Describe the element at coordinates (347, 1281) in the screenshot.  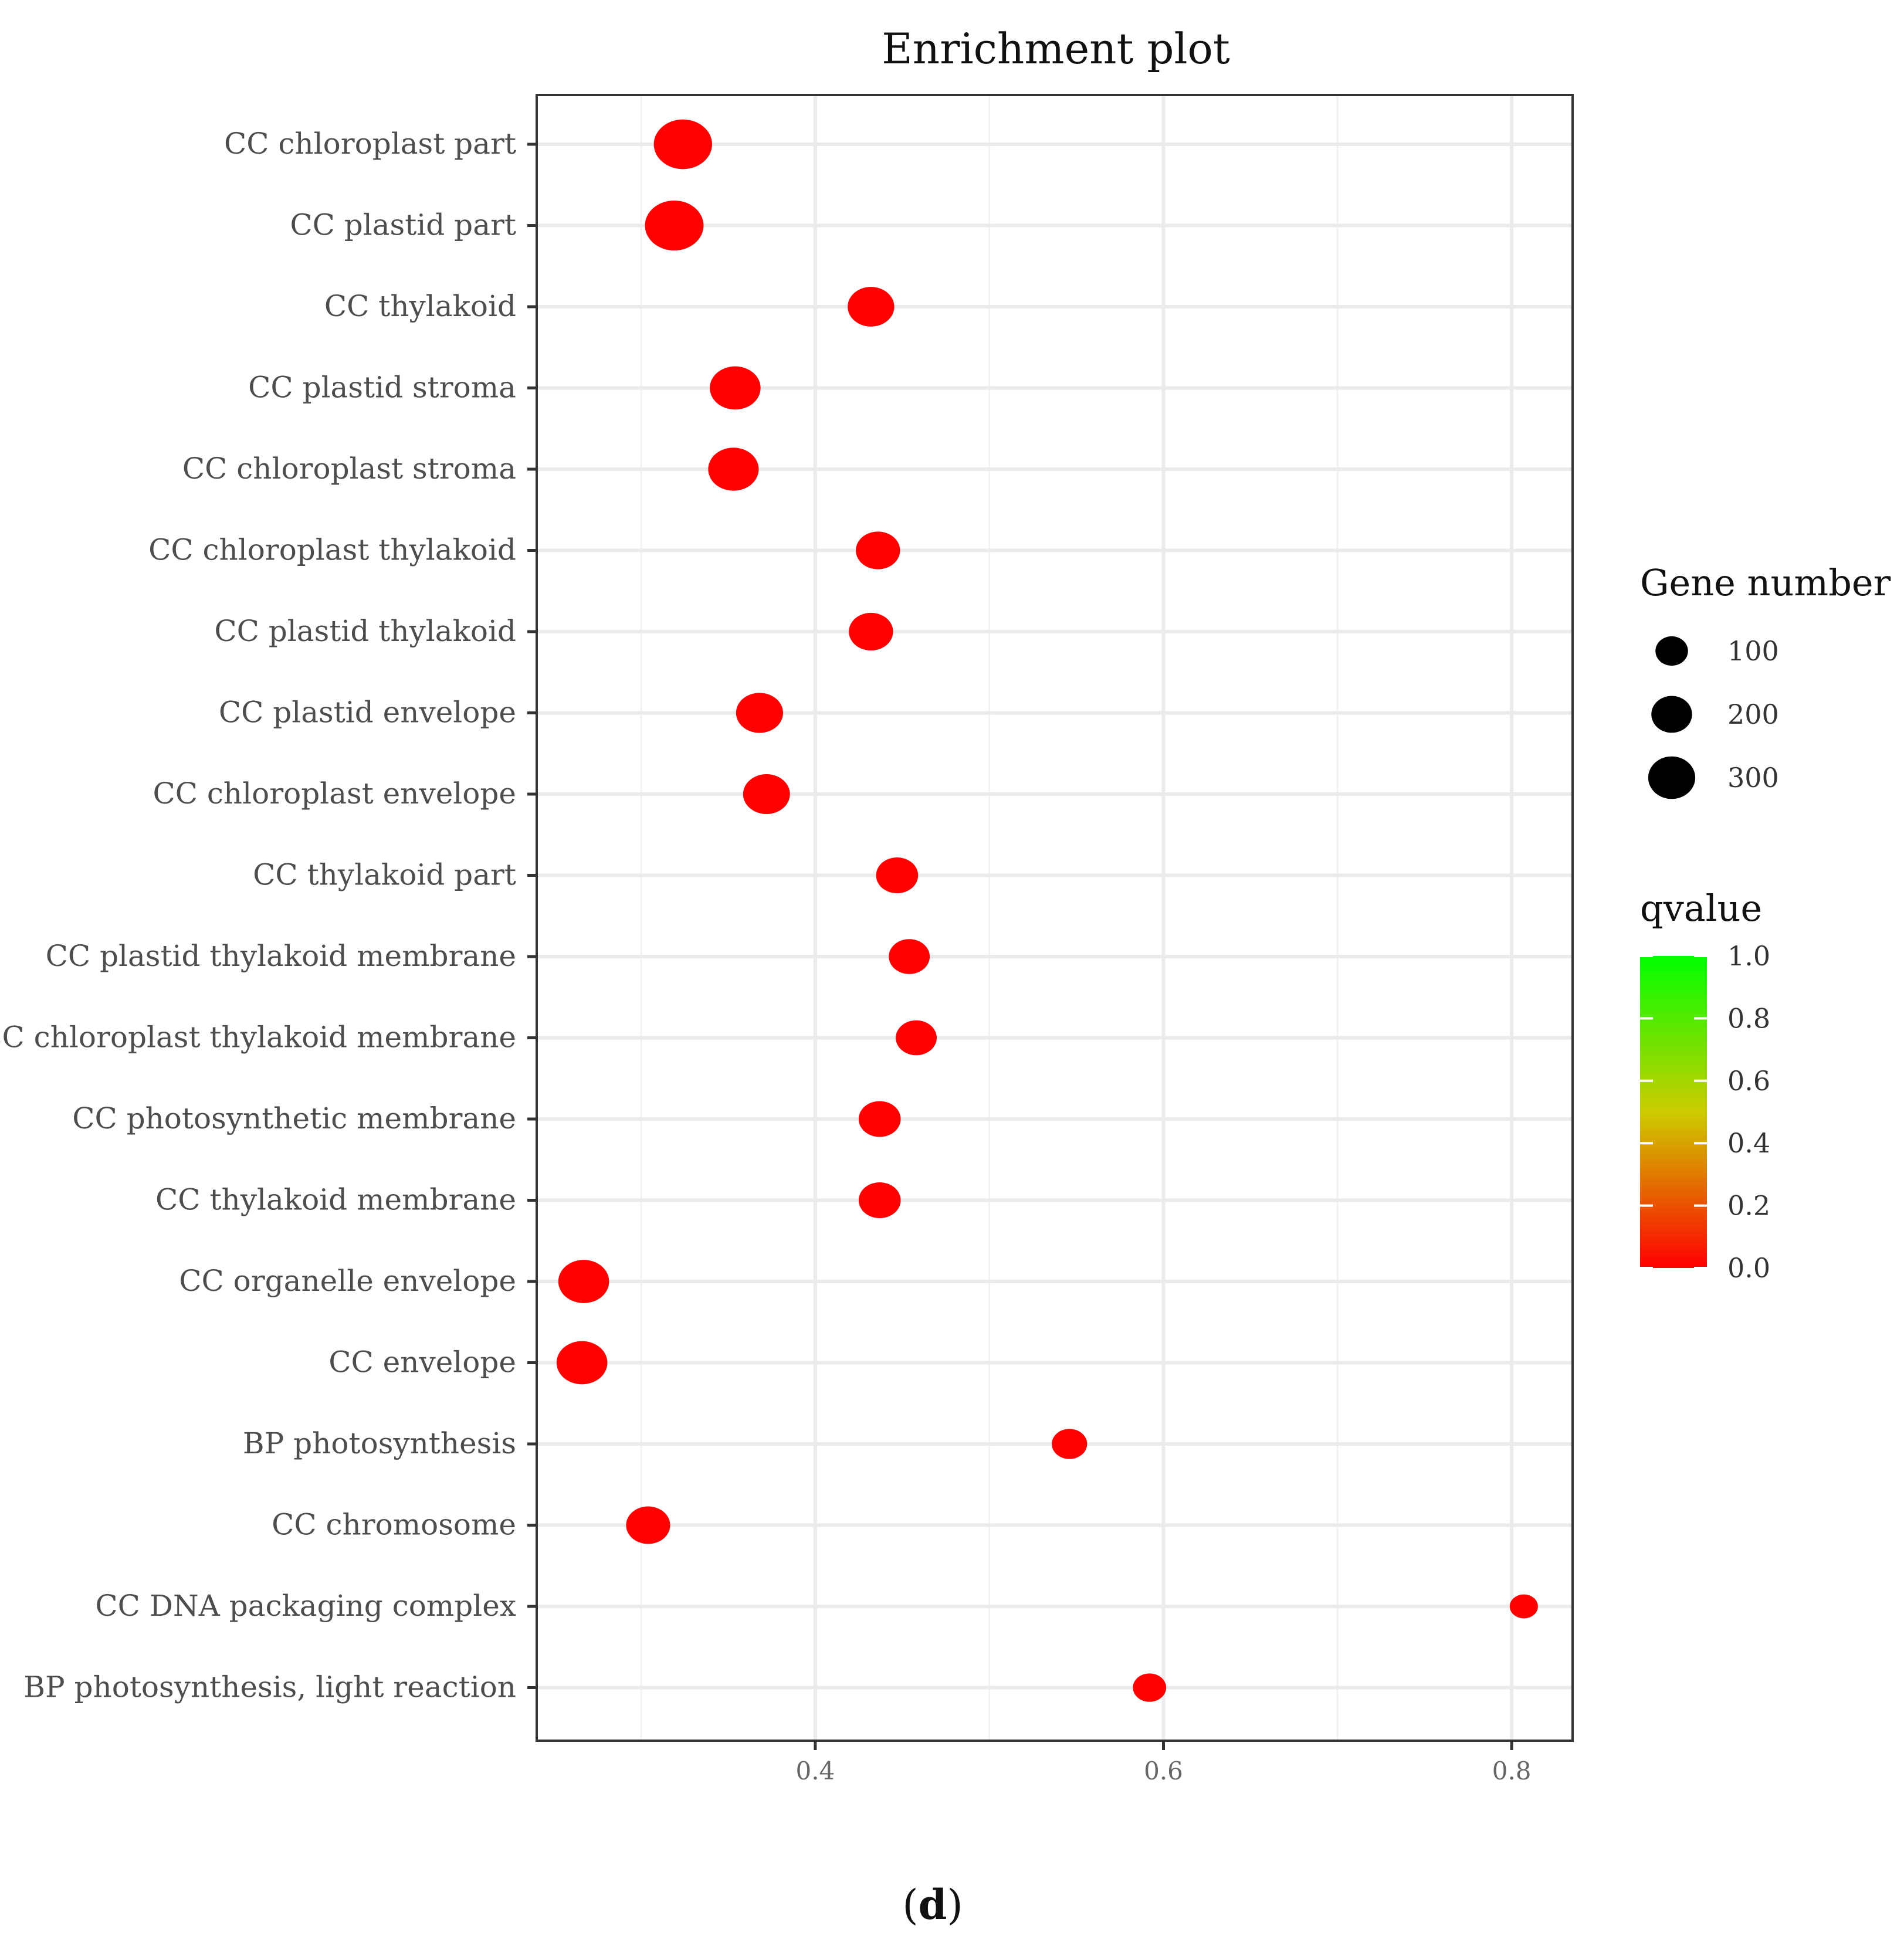
I see `category-label: CC organelle envelope` at that location.